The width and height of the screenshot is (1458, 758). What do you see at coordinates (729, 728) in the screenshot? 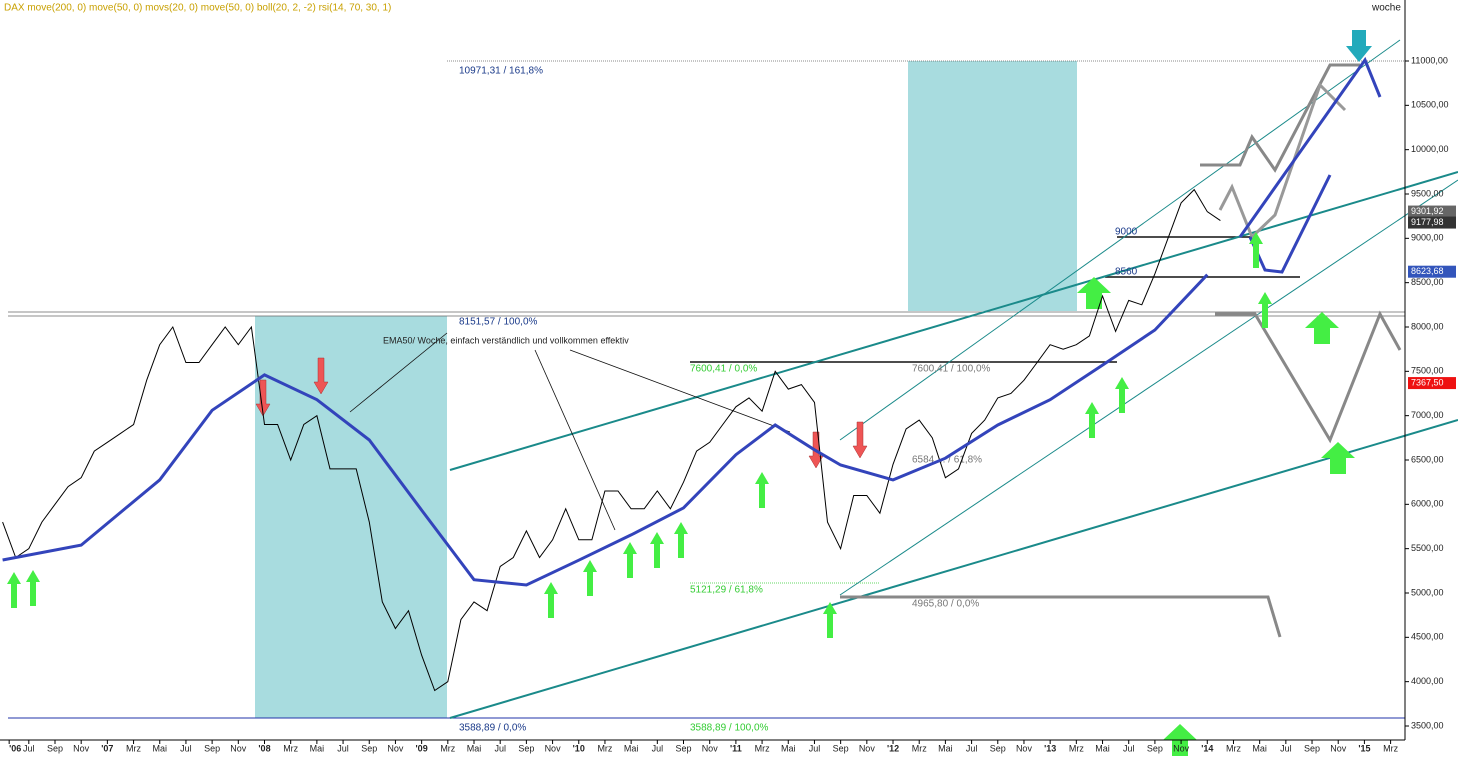
I see `fib-label: 3588,89 / 100,0%` at bounding box center [729, 728].